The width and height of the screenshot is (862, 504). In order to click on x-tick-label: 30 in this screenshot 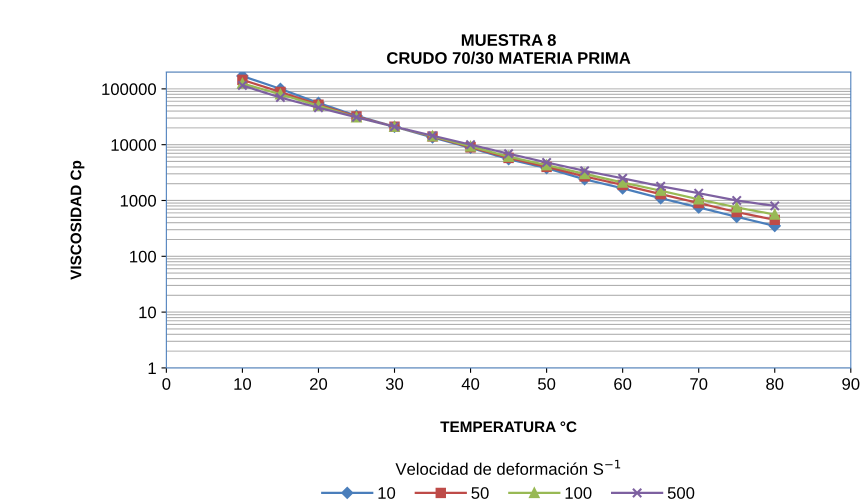, I will do `click(395, 384)`.